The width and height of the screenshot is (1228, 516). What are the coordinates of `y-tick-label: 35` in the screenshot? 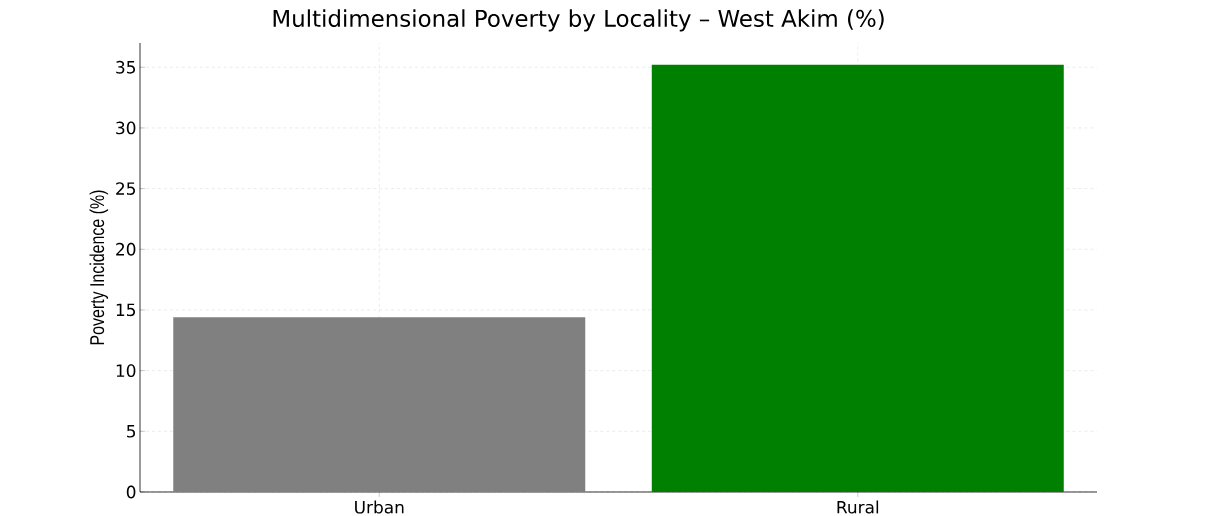 It's located at (126, 67).